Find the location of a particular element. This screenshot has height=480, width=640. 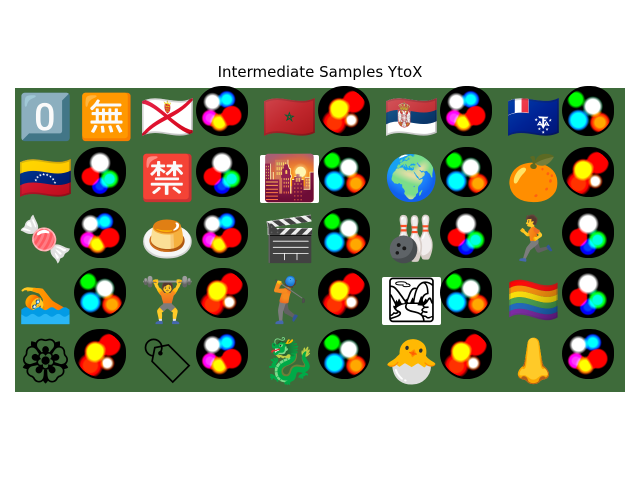

grid-cell: 🎳 is located at coordinates (411, 240).